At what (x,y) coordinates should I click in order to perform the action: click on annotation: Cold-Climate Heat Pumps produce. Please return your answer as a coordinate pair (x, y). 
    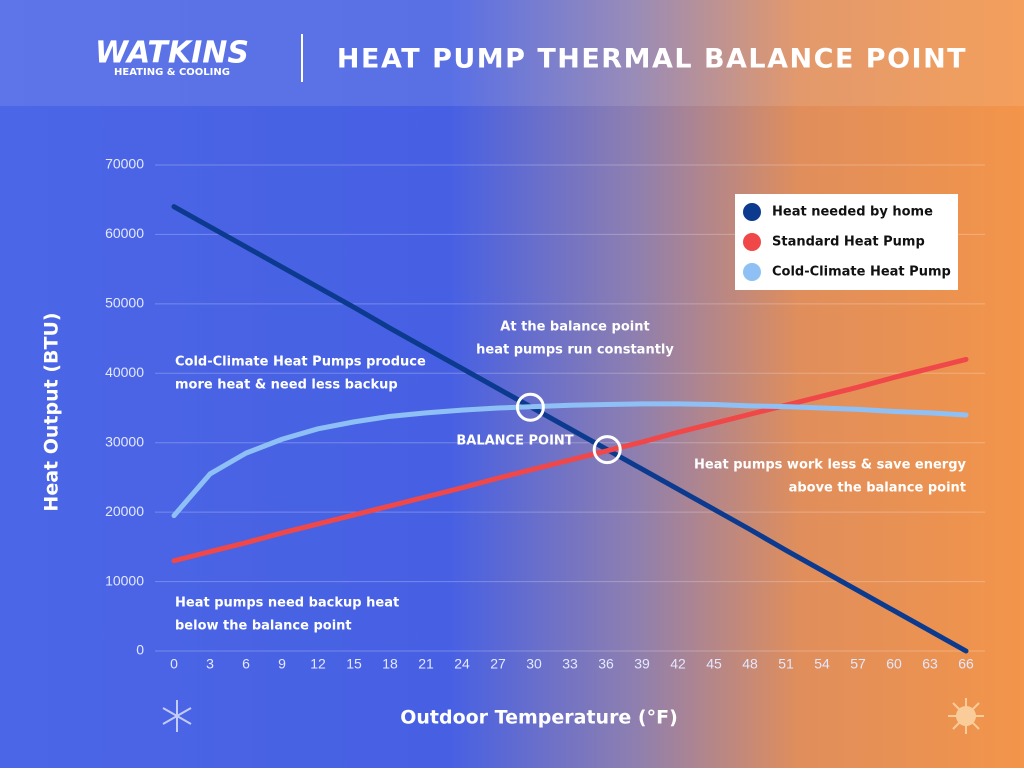
    Looking at the image, I should click on (300, 362).